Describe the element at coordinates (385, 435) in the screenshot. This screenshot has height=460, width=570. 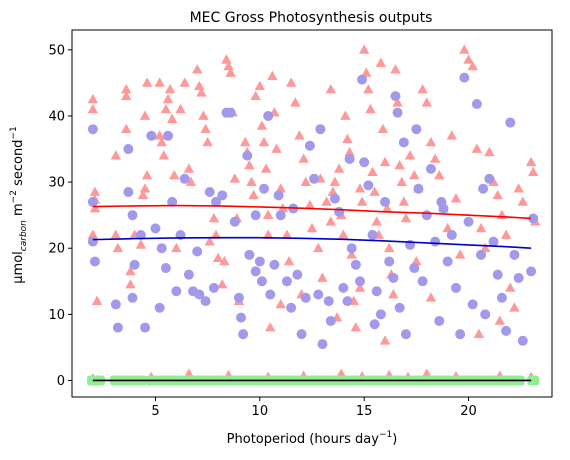
I see `x-axis-title-sup: −1` at that location.